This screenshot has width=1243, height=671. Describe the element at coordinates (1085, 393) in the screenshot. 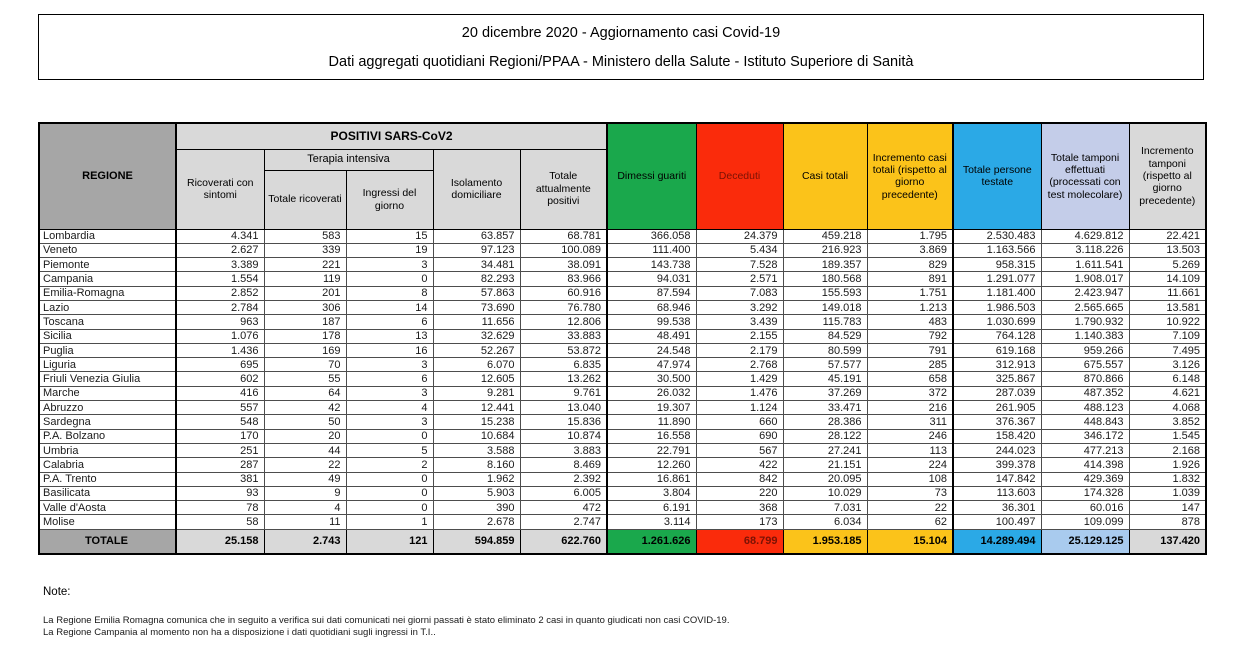

I see `value-cell: 487.352` at that location.